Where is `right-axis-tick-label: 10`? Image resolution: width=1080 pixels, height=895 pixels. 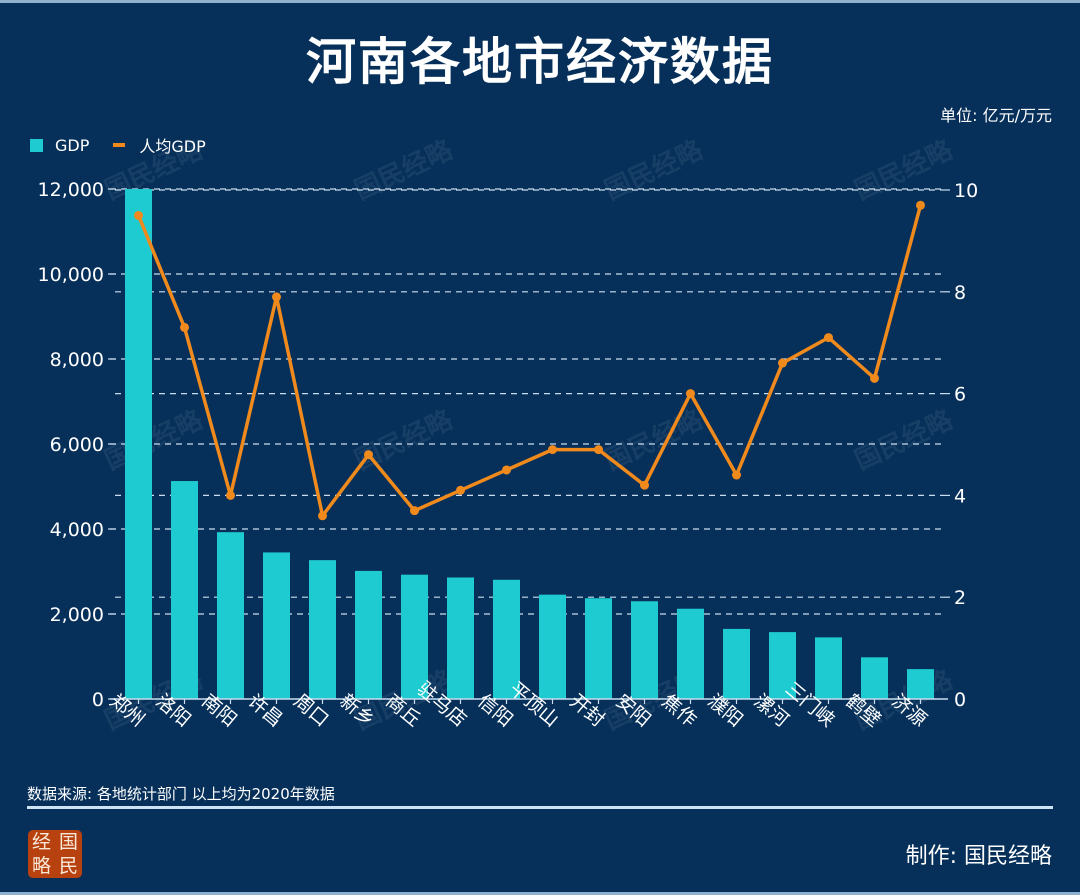 right-axis-tick-label: 10 is located at coordinates (966, 191).